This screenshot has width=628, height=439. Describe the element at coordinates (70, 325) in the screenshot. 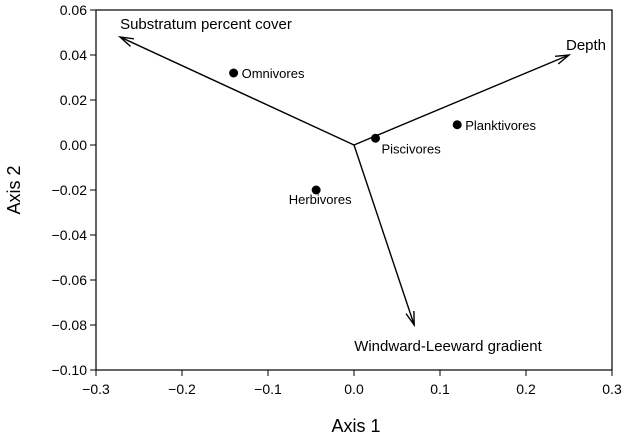

I see `y-tick-label: −0.08` at that location.